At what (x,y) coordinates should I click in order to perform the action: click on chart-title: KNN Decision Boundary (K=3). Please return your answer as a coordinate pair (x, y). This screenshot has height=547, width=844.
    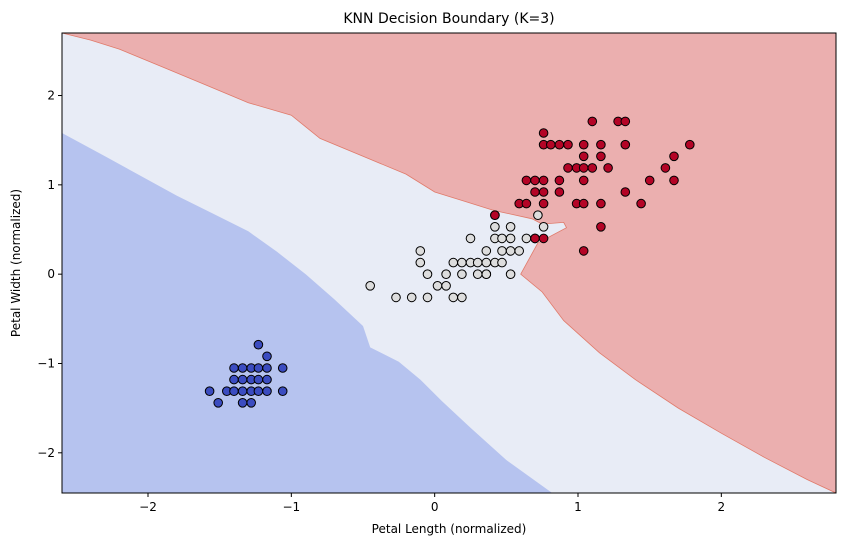
    Looking at the image, I should click on (448, 19).